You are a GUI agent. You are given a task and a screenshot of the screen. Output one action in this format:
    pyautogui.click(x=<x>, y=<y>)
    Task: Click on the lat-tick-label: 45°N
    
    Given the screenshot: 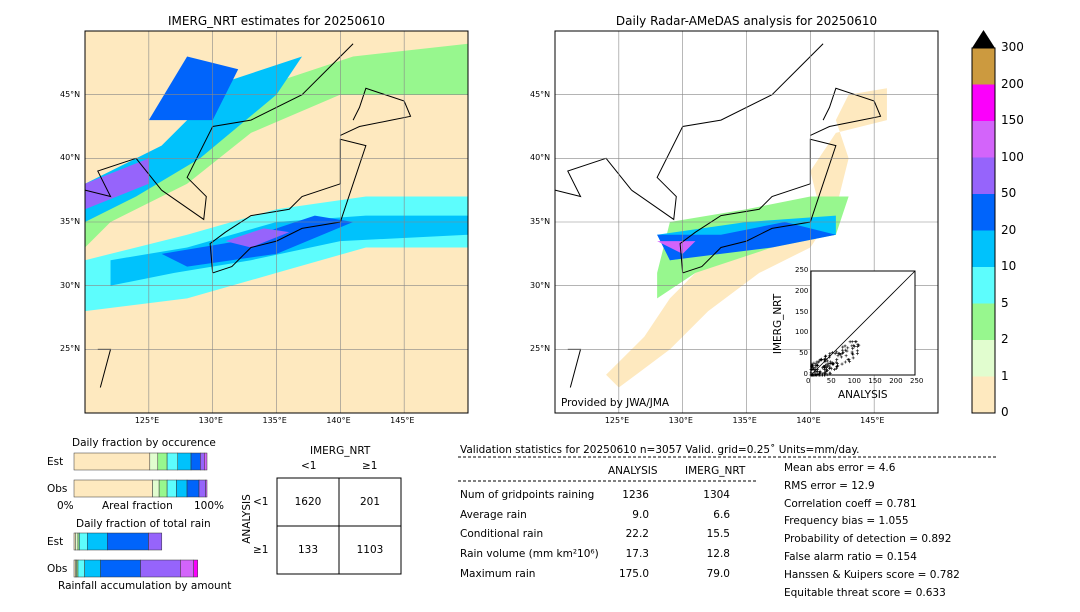 What is the action you would take?
    pyautogui.click(x=540, y=94)
    